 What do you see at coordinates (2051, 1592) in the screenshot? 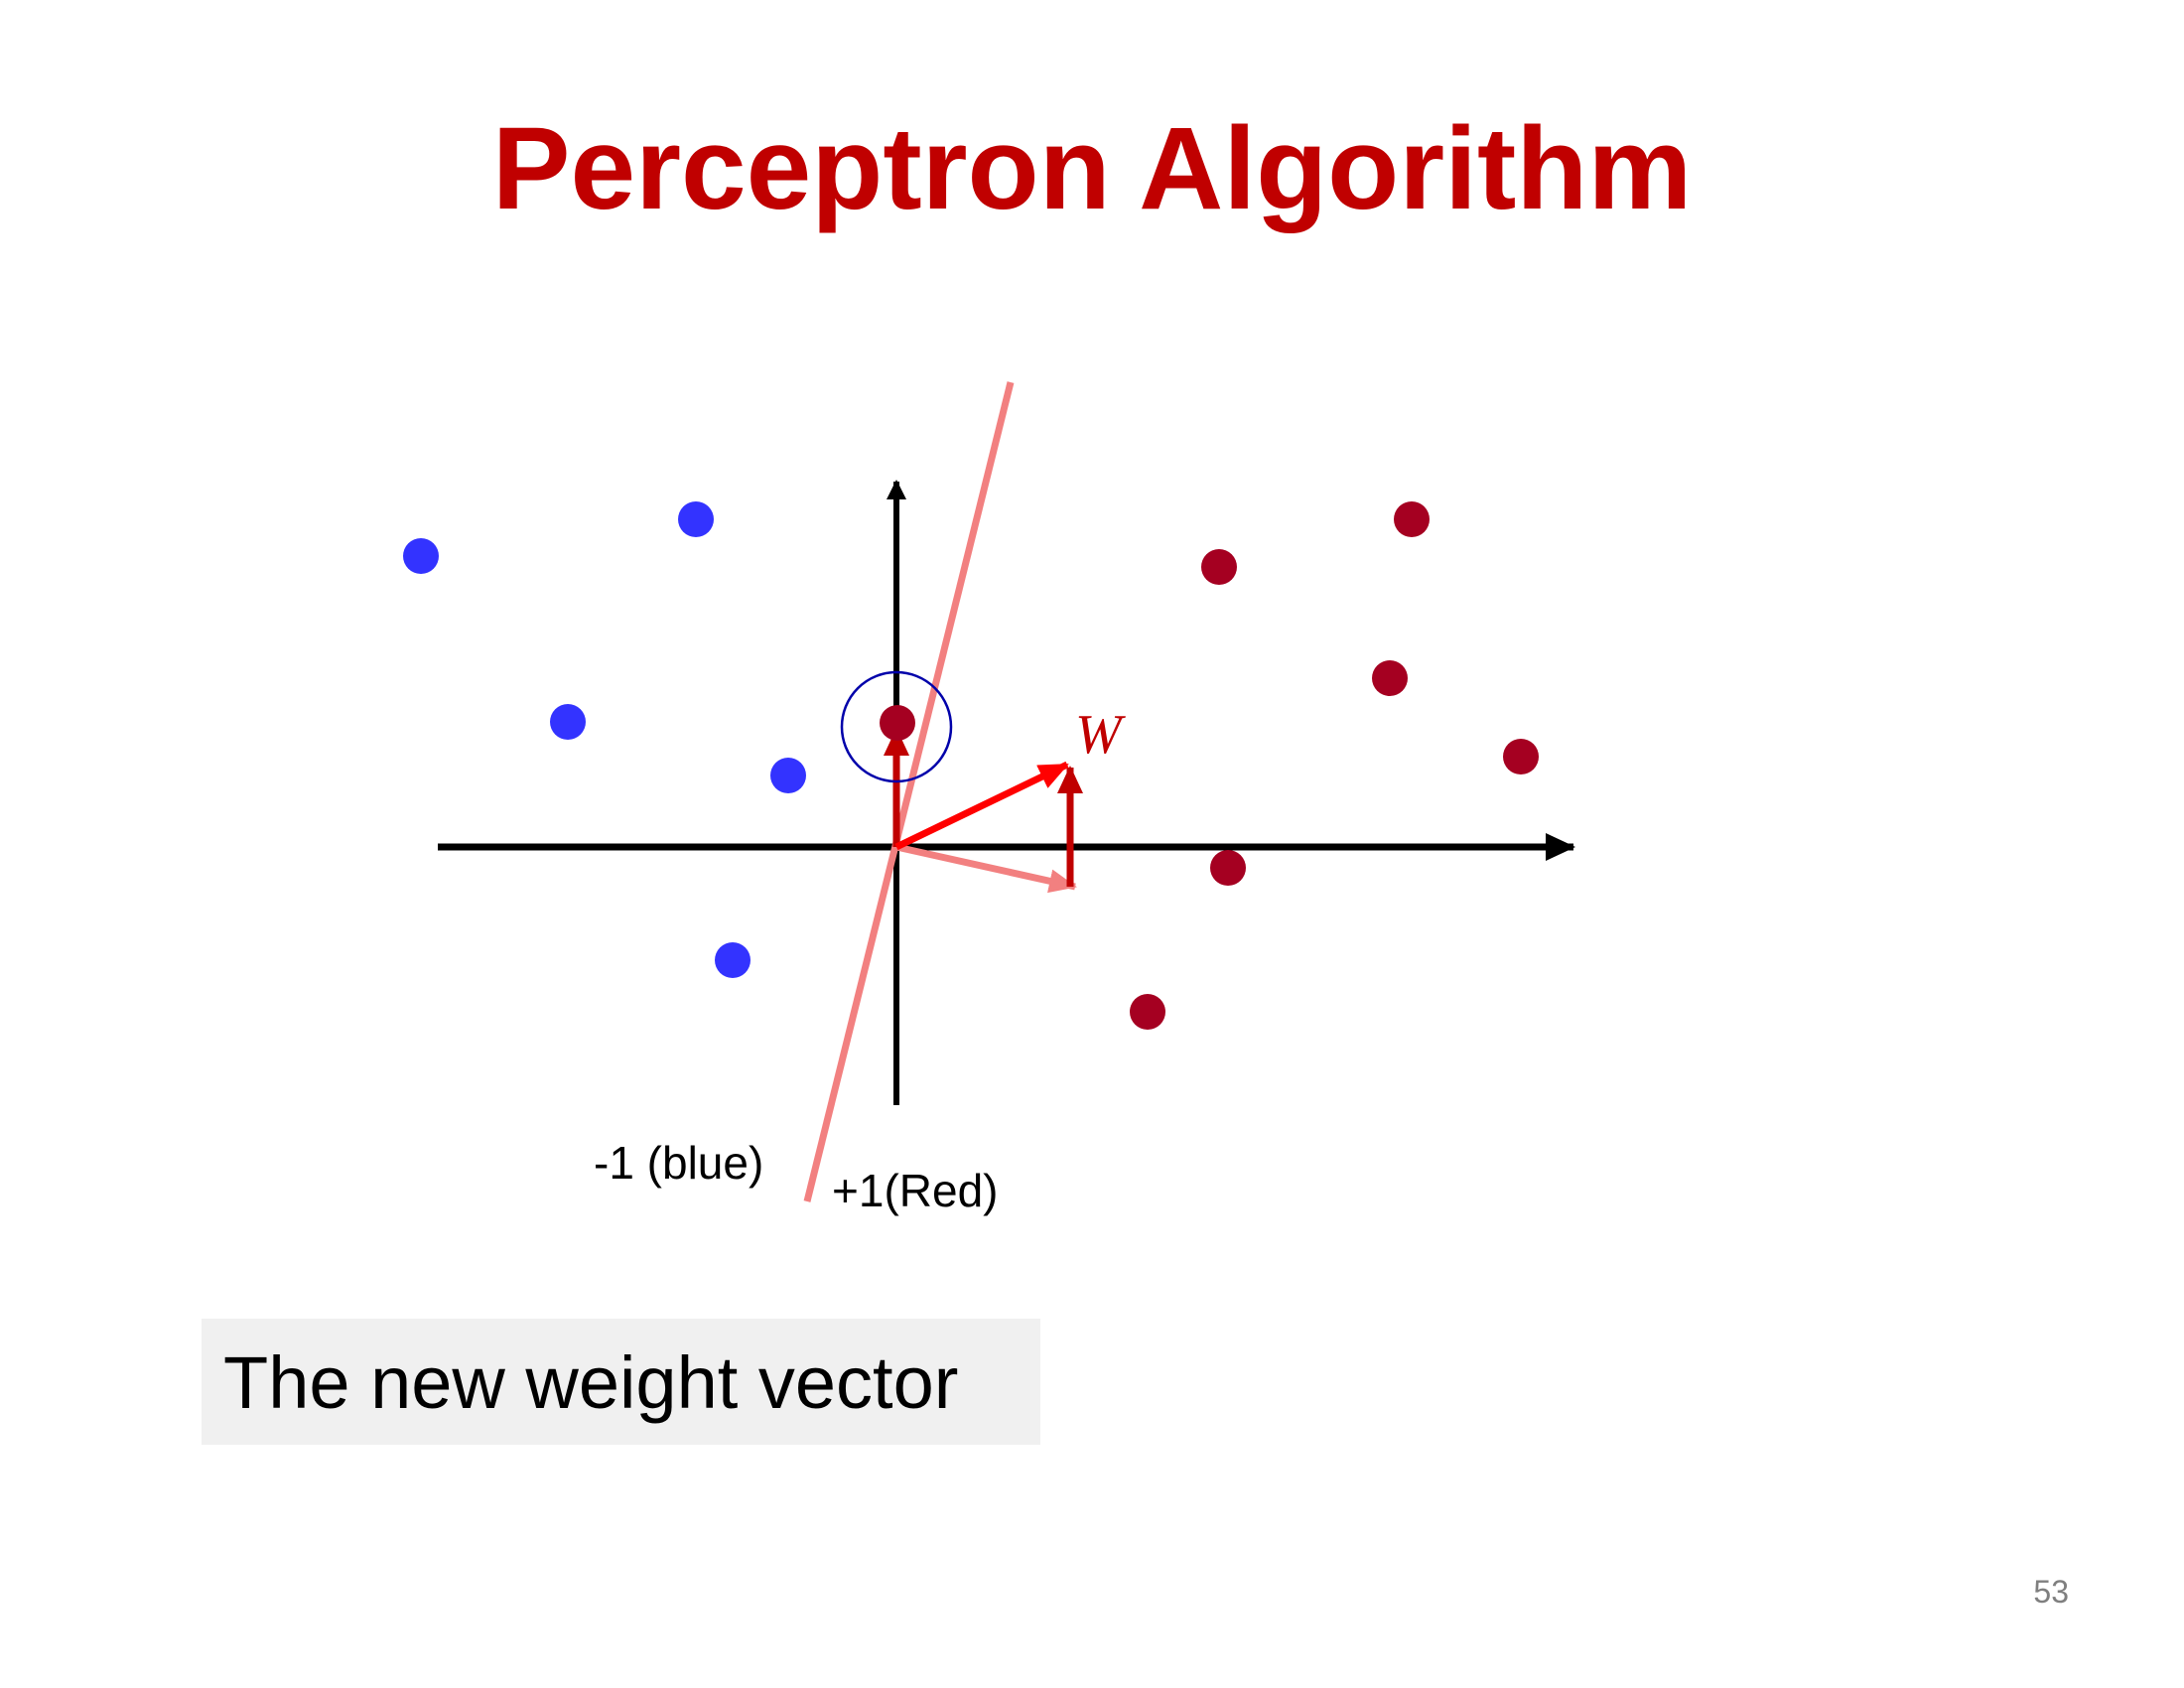
I see `page-number: 53` at bounding box center [2051, 1592].